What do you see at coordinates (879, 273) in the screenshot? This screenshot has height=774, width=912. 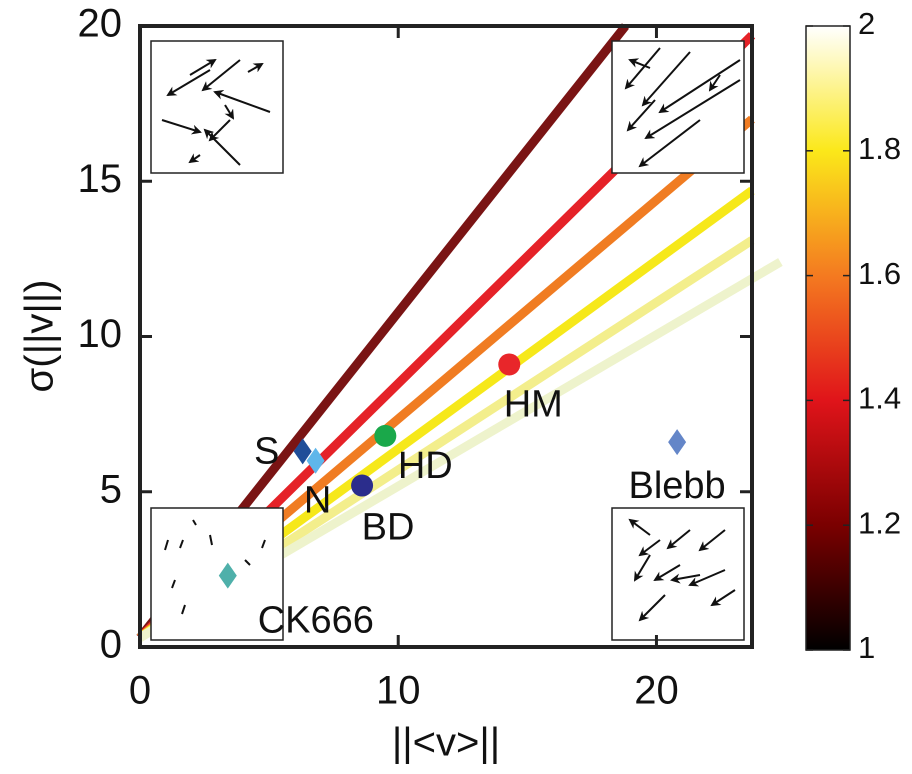 I see `colorbar-tick-label: 1.6` at bounding box center [879, 273].